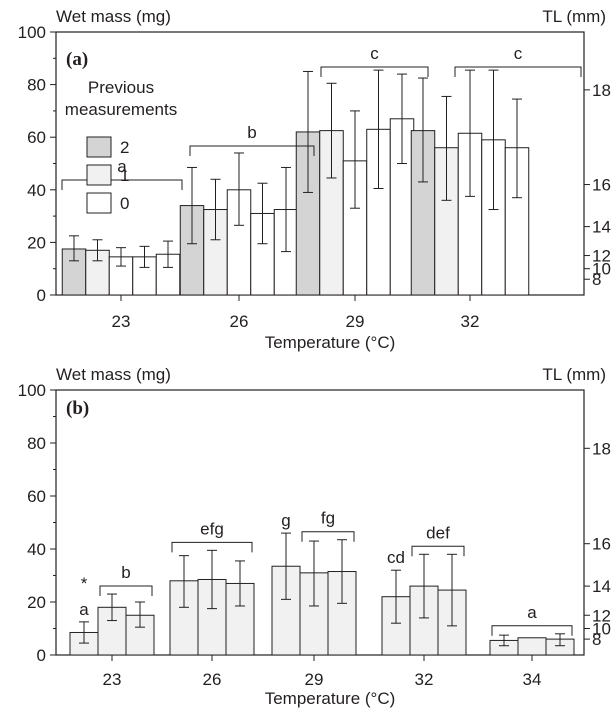  What do you see at coordinates (124, 175) in the screenshot?
I see `legend-label: 1` at bounding box center [124, 175].